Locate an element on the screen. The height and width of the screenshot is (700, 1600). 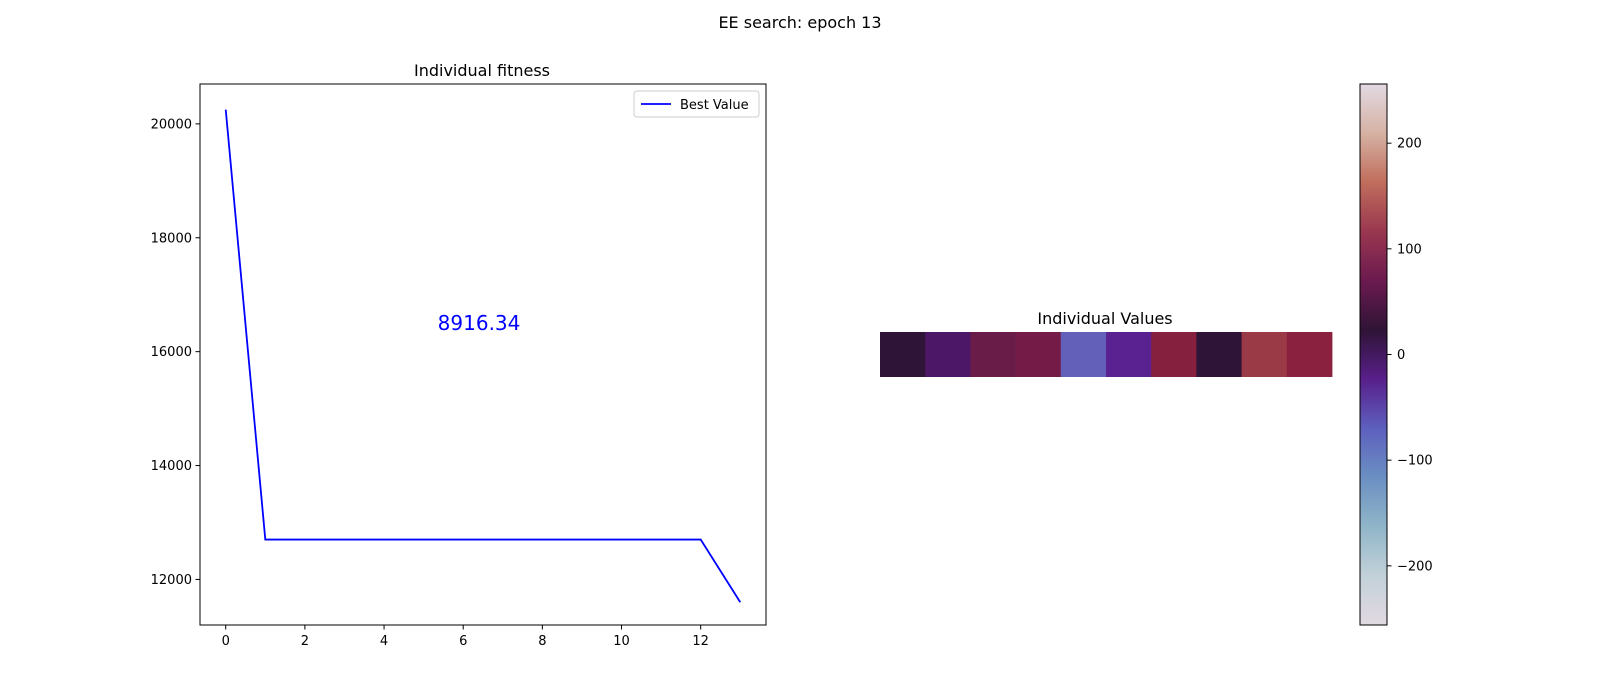
fitness-title: Individual fitness is located at coordinates (482, 70).